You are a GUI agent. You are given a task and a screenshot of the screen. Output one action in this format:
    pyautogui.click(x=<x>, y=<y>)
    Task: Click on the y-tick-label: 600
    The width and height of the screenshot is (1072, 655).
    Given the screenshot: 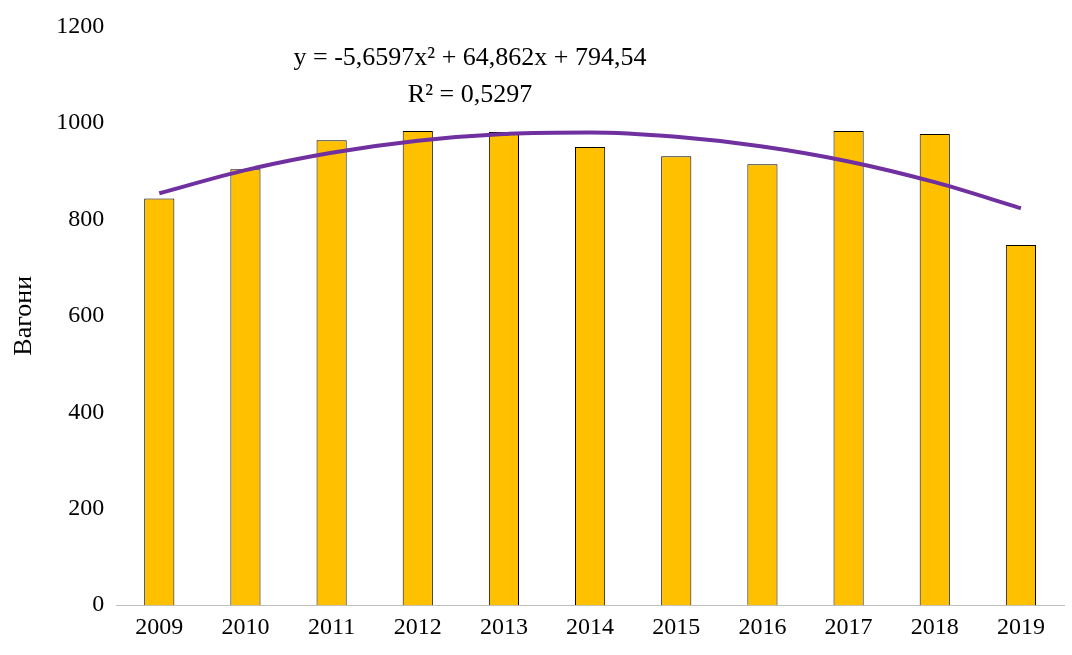 What is the action you would take?
    pyautogui.click(x=86, y=314)
    